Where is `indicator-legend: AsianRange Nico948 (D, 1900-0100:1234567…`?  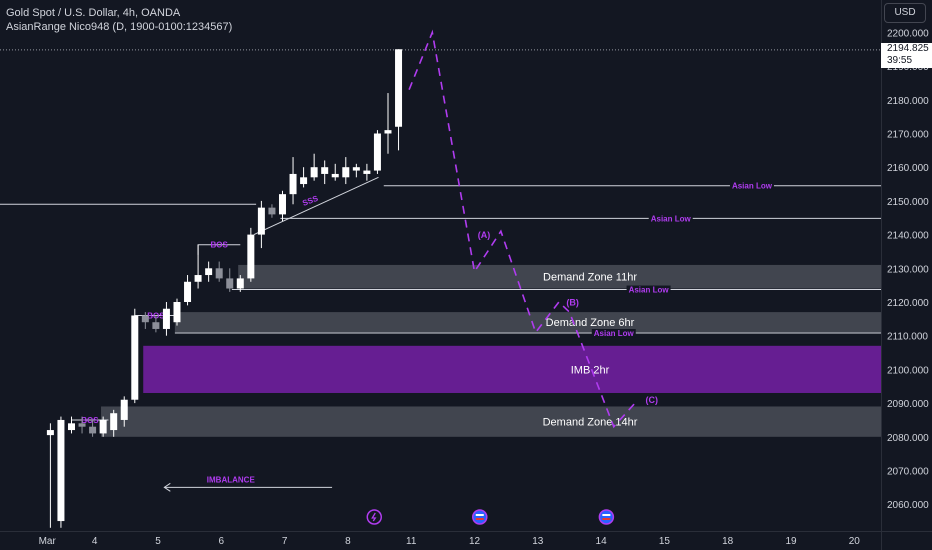 indicator-legend: AsianRange Nico948 (D, 1900-0100:1234567… is located at coordinates (119, 27).